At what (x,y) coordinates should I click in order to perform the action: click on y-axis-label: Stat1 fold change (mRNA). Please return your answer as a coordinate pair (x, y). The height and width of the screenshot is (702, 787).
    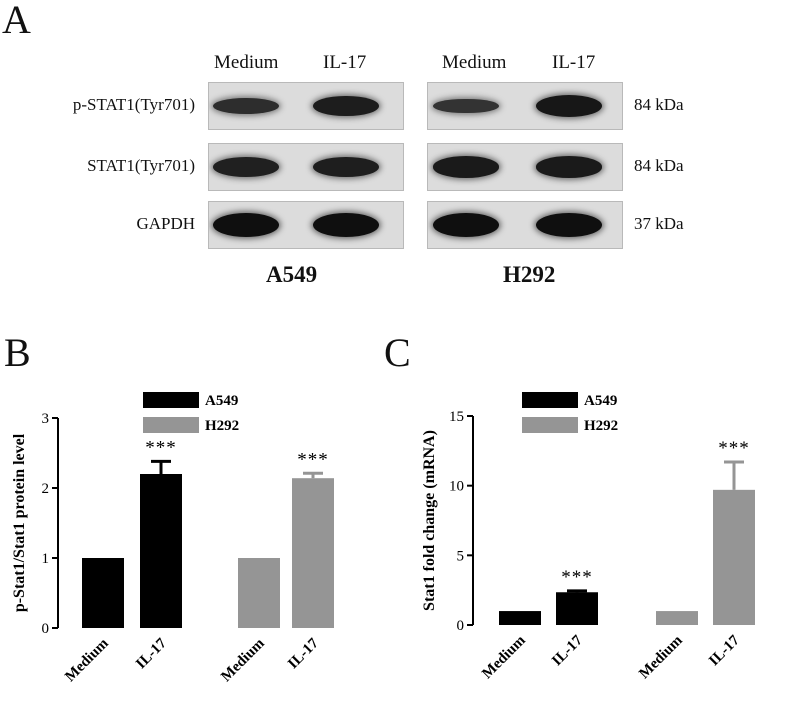
    Looking at the image, I should click on (429, 520).